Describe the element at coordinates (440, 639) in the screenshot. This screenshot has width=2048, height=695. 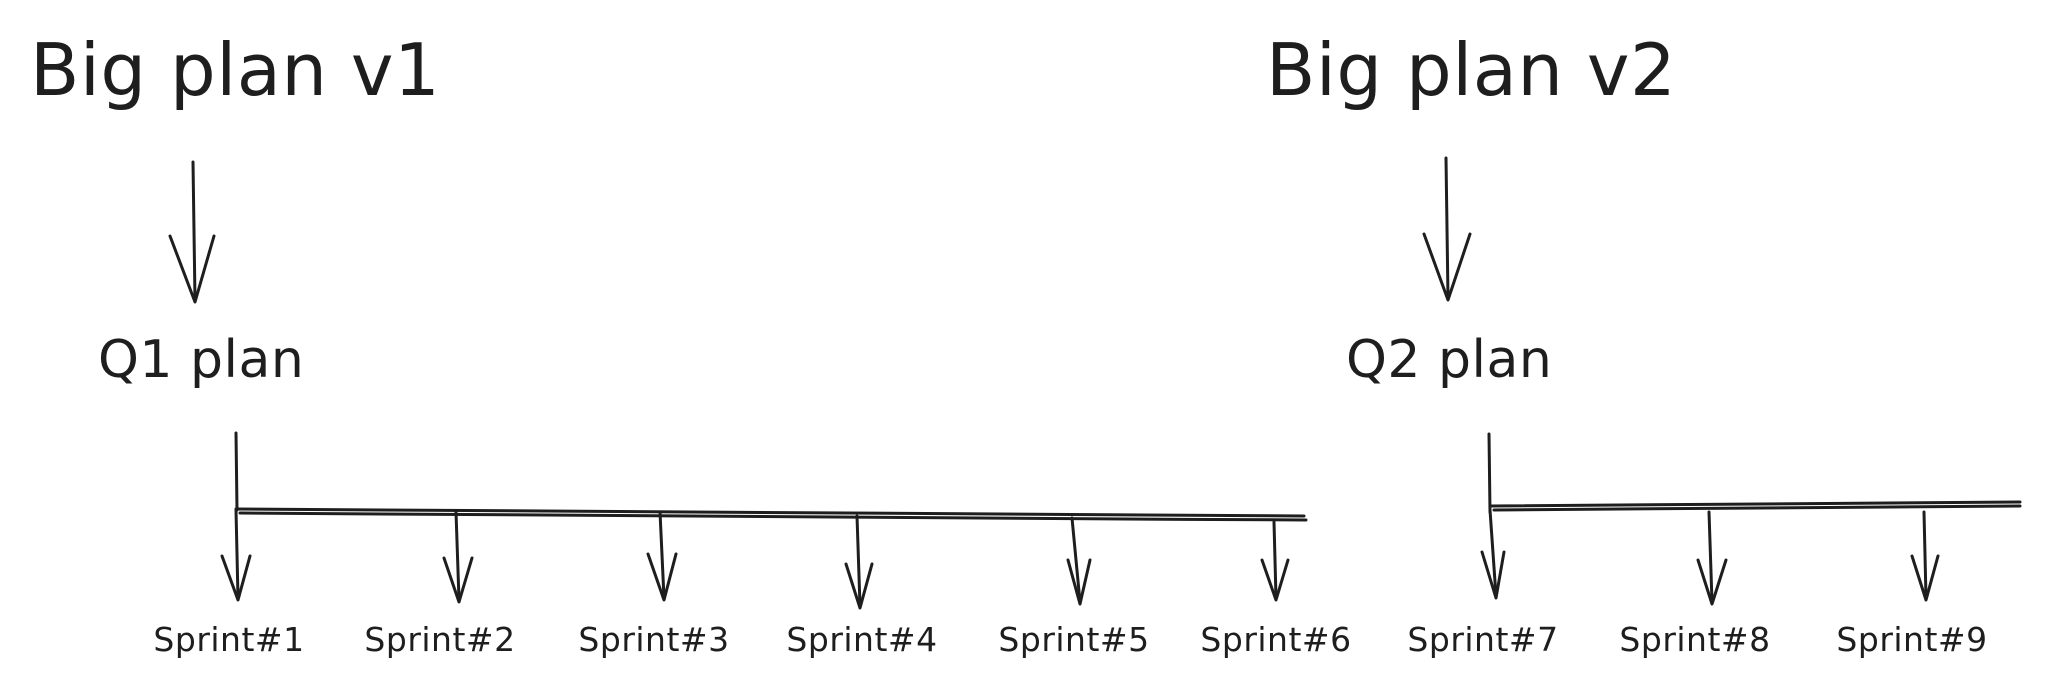
I see `sprint-label-2: Sprint#2` at that location.